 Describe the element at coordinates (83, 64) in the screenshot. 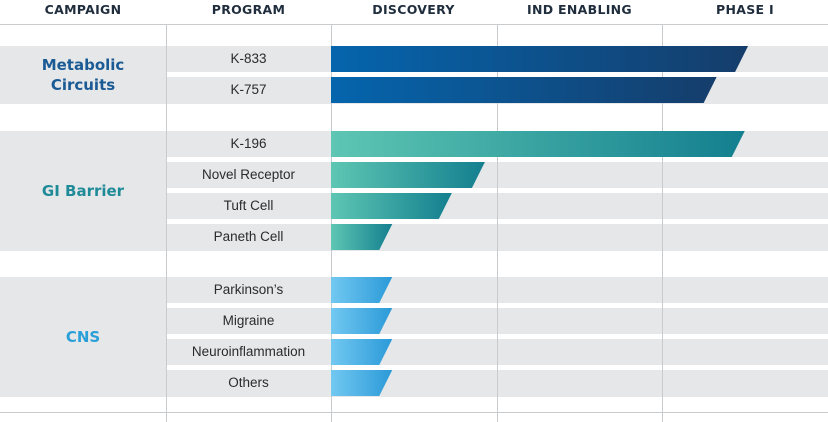

I see `campaign-label-line: Metabolic` at that location.